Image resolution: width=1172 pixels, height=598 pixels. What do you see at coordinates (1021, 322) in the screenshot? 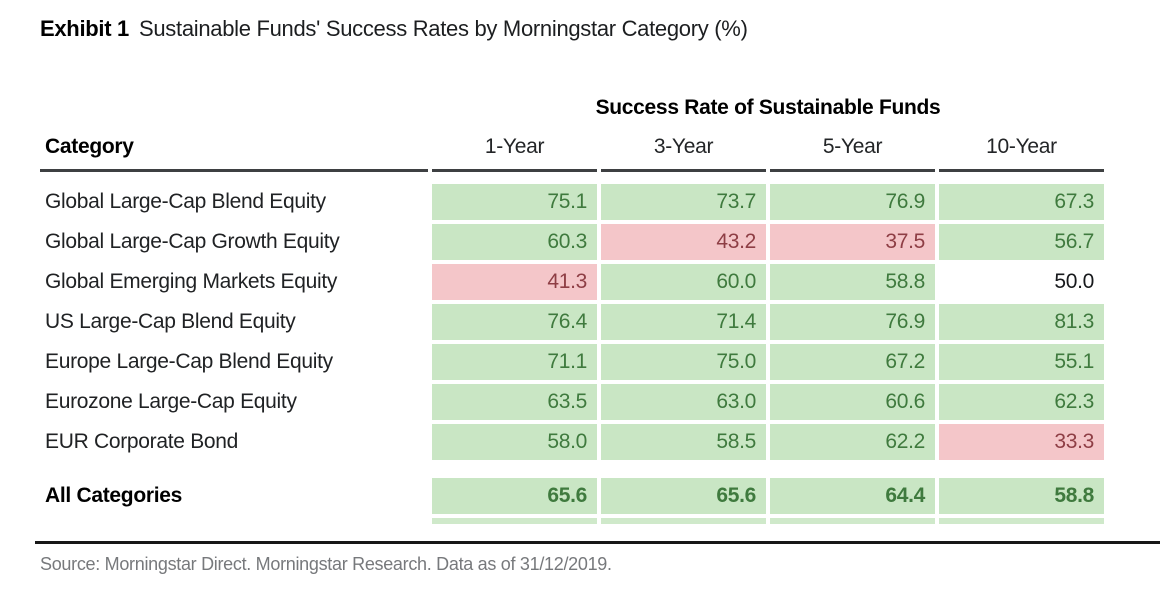
I see `value-cell-10-year: 81.3` at bounding box center [1021, 322].